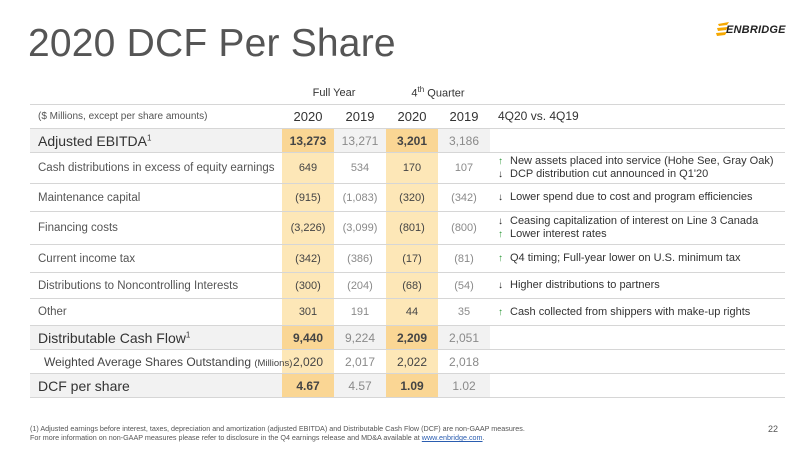 The height and width of the screenshot is (450, 800). I want to click on enbridge-logo: ENBRIDGE, so click(750, 31).